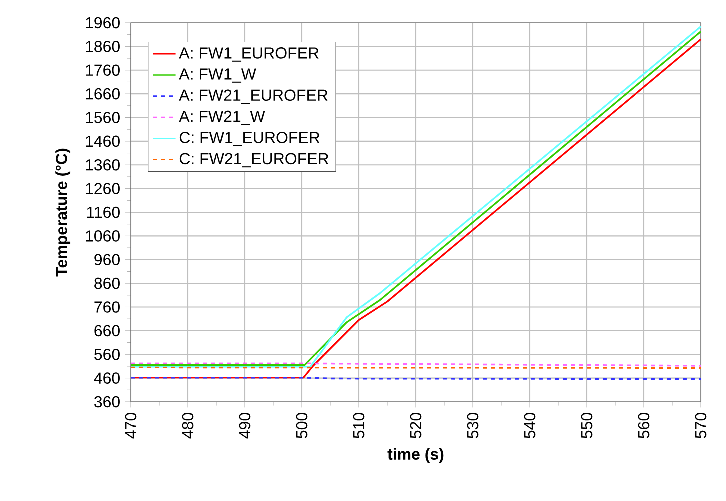  Describe the element at coordinates (416, 425) in the screenshot. I see `x-tick-label: 520` at that location.